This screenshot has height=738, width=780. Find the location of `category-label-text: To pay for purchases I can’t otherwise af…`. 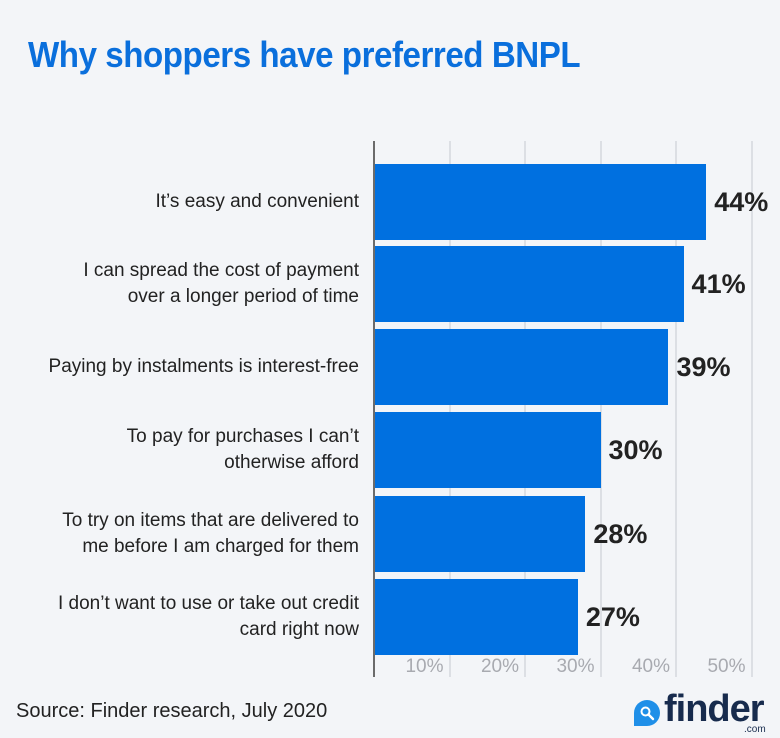

category-label-text: To pay for purchases I can’t otherwise af… is located at coordinates (242, 449).